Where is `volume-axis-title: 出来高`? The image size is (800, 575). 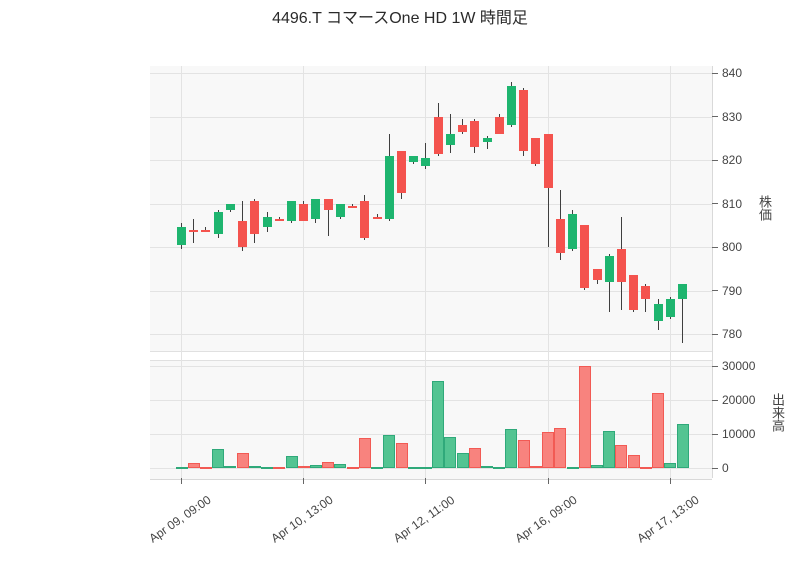
volume-axis-title: 出来高 is located at coordinates (777, 412).